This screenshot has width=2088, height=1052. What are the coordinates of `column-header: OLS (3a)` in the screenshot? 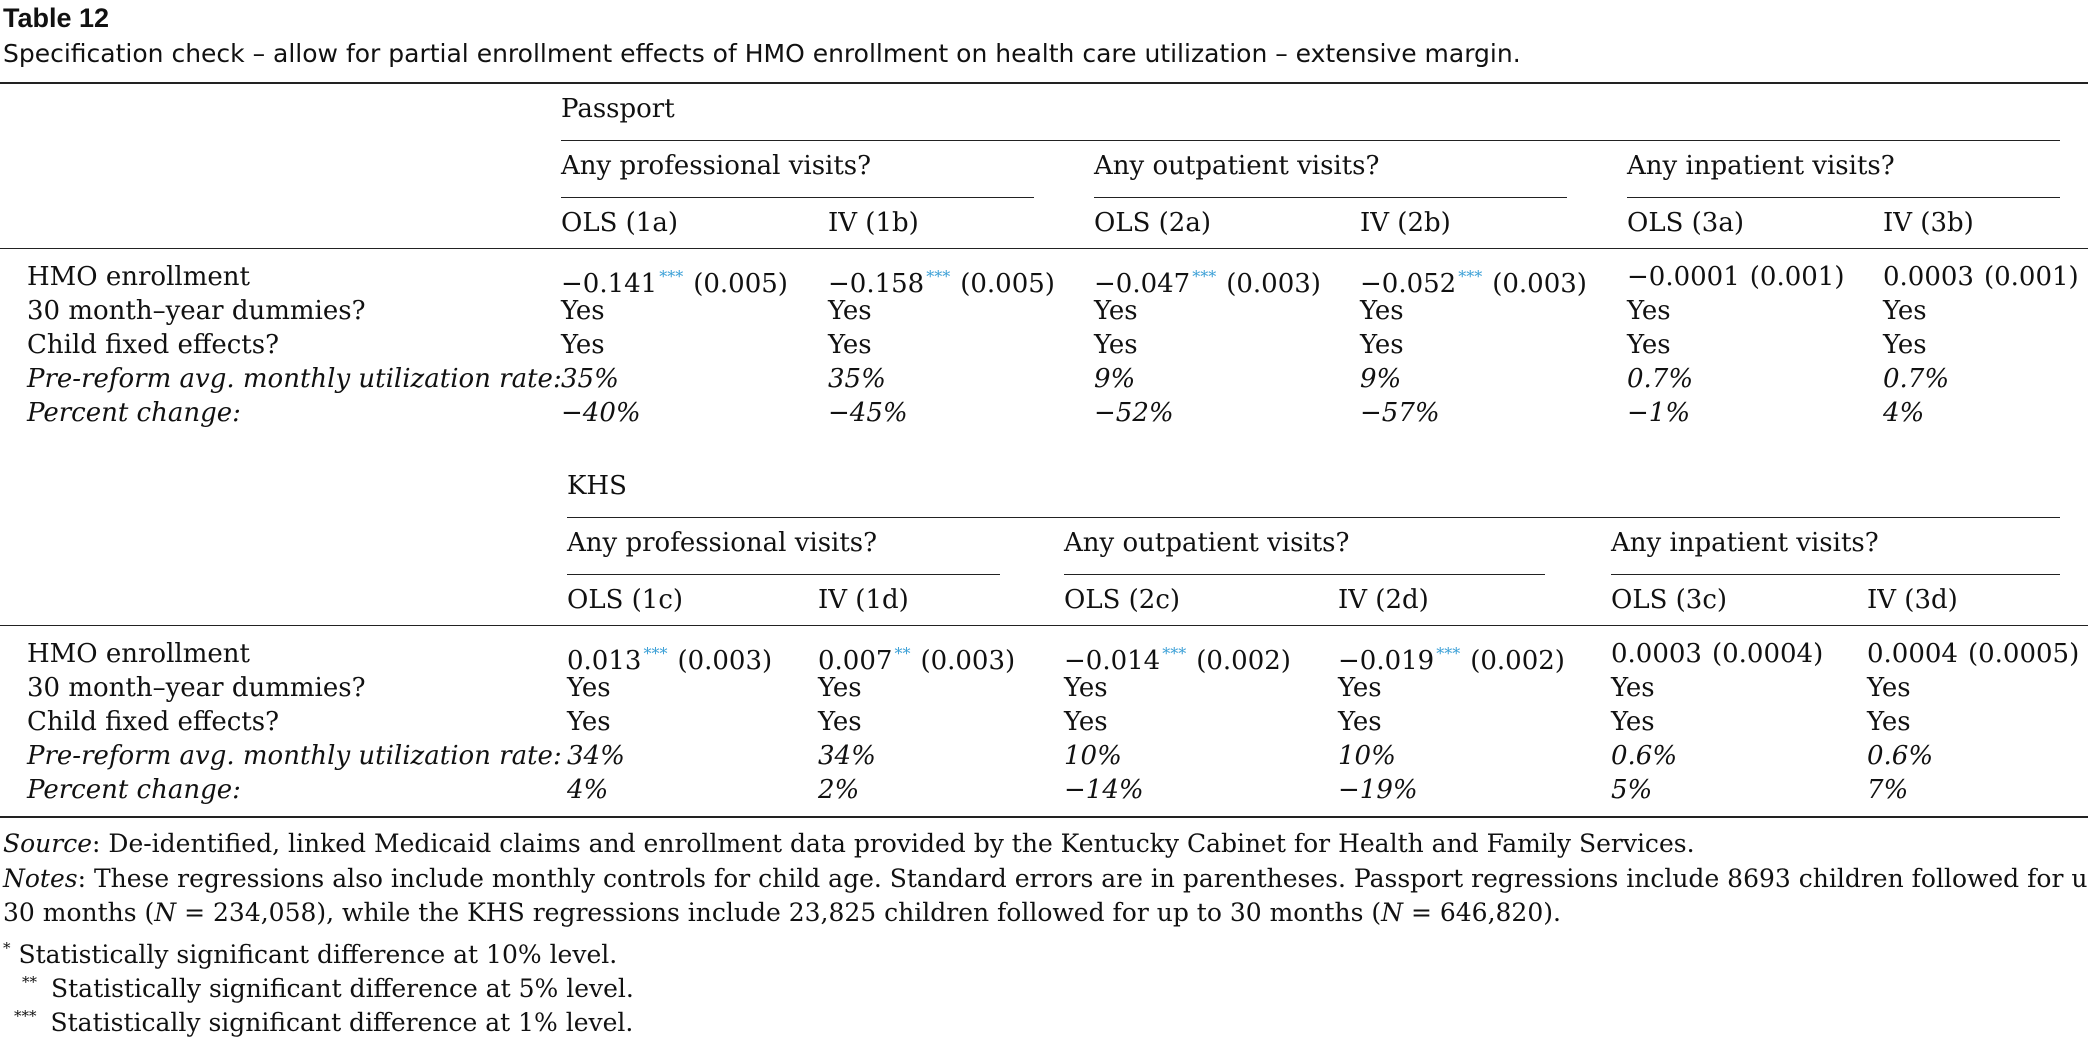 It's located at (1685, 223).